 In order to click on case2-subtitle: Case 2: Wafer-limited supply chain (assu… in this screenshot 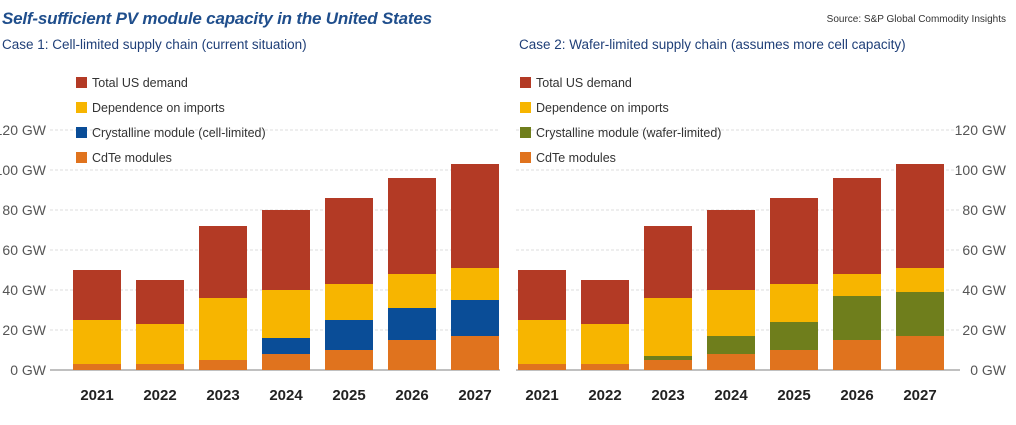, I will do `click(712, 44)`.